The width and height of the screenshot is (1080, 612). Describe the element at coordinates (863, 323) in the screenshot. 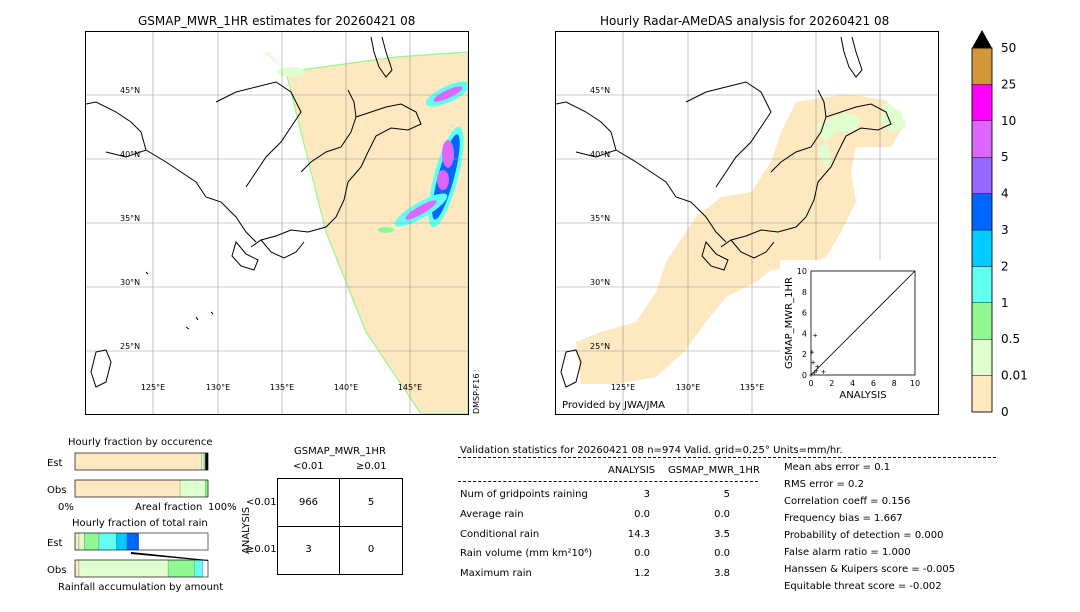

I see `scatter-diagonal` at that location.